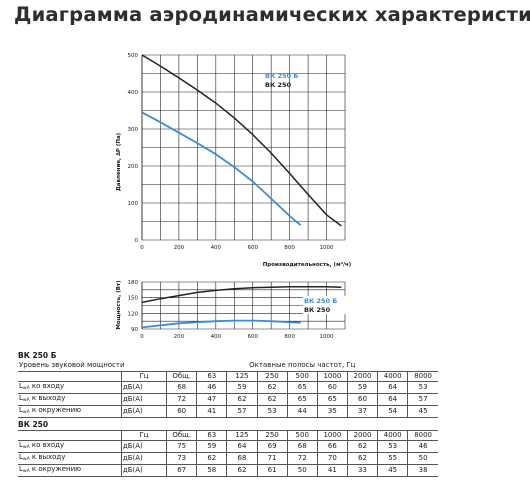 This screenshot has height=500, width=530. Describe the element at coordinates (332, 376) in the screenshot. I see `header-cell: 1000` at that location.